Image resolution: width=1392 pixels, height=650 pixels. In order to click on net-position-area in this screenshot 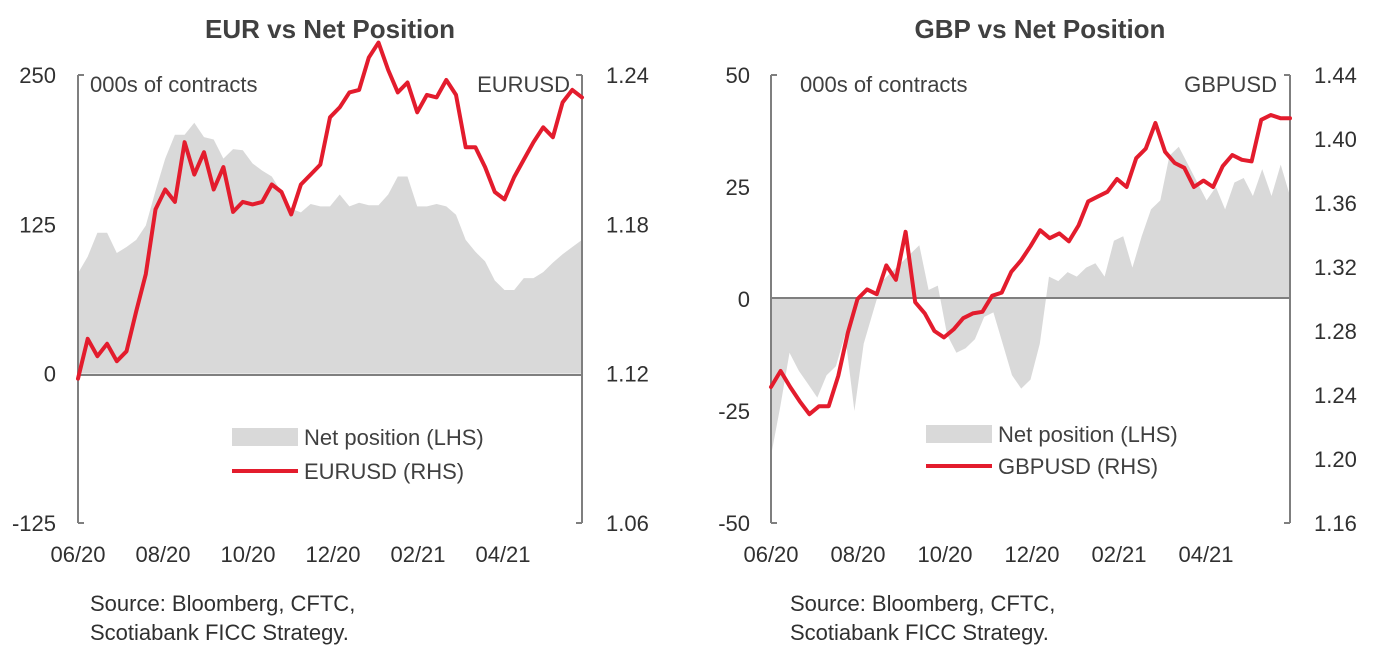, I will do `click(330, 248)`.